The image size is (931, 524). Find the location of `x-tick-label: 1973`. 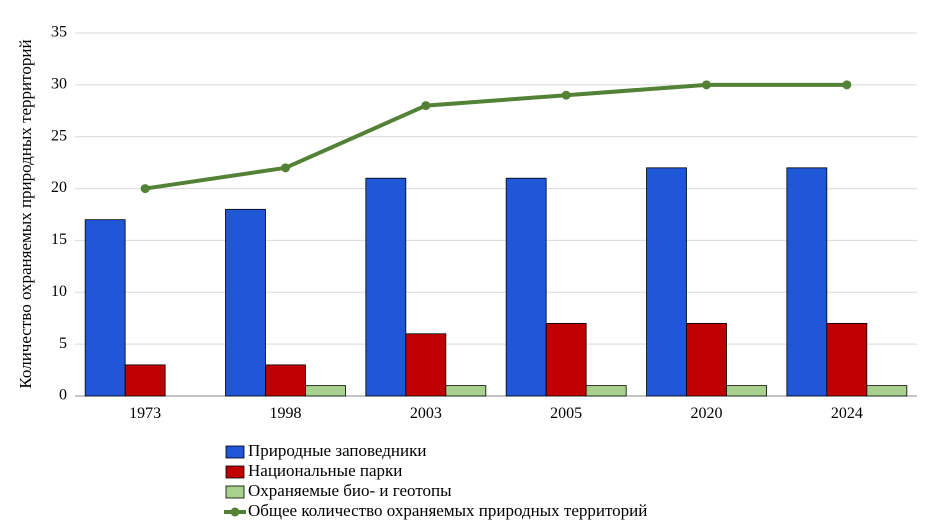

x-tick-label: 1973 is located at coordinates (145, 413).